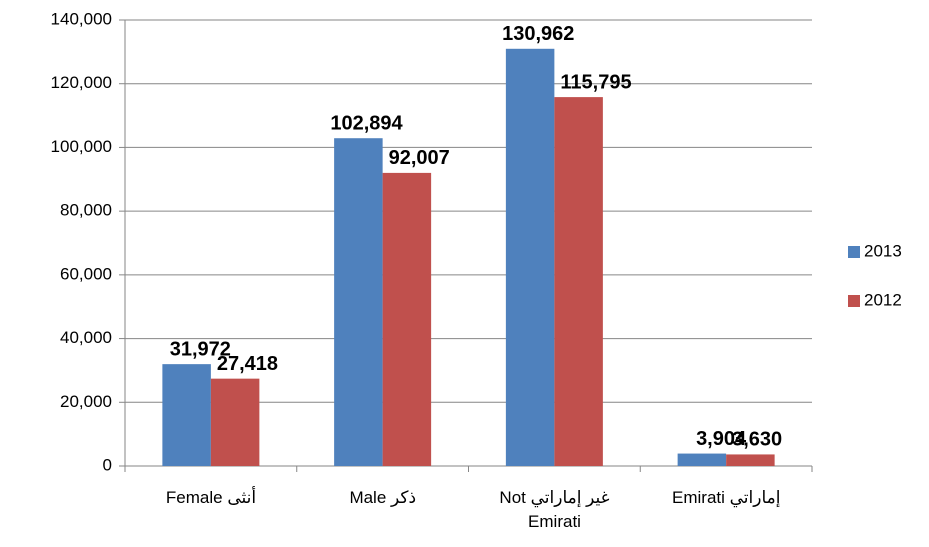 Image resolution: width=929 pixels, height=547 pixels. I want to click on data-label: 3,630, so click(757, 440).